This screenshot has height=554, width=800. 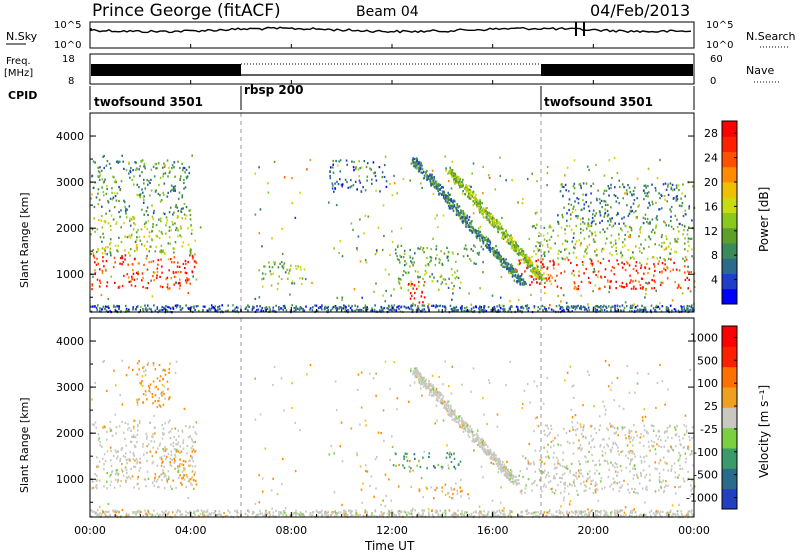 I want to click on colorbar-swatch, so click(x=729, y=174).